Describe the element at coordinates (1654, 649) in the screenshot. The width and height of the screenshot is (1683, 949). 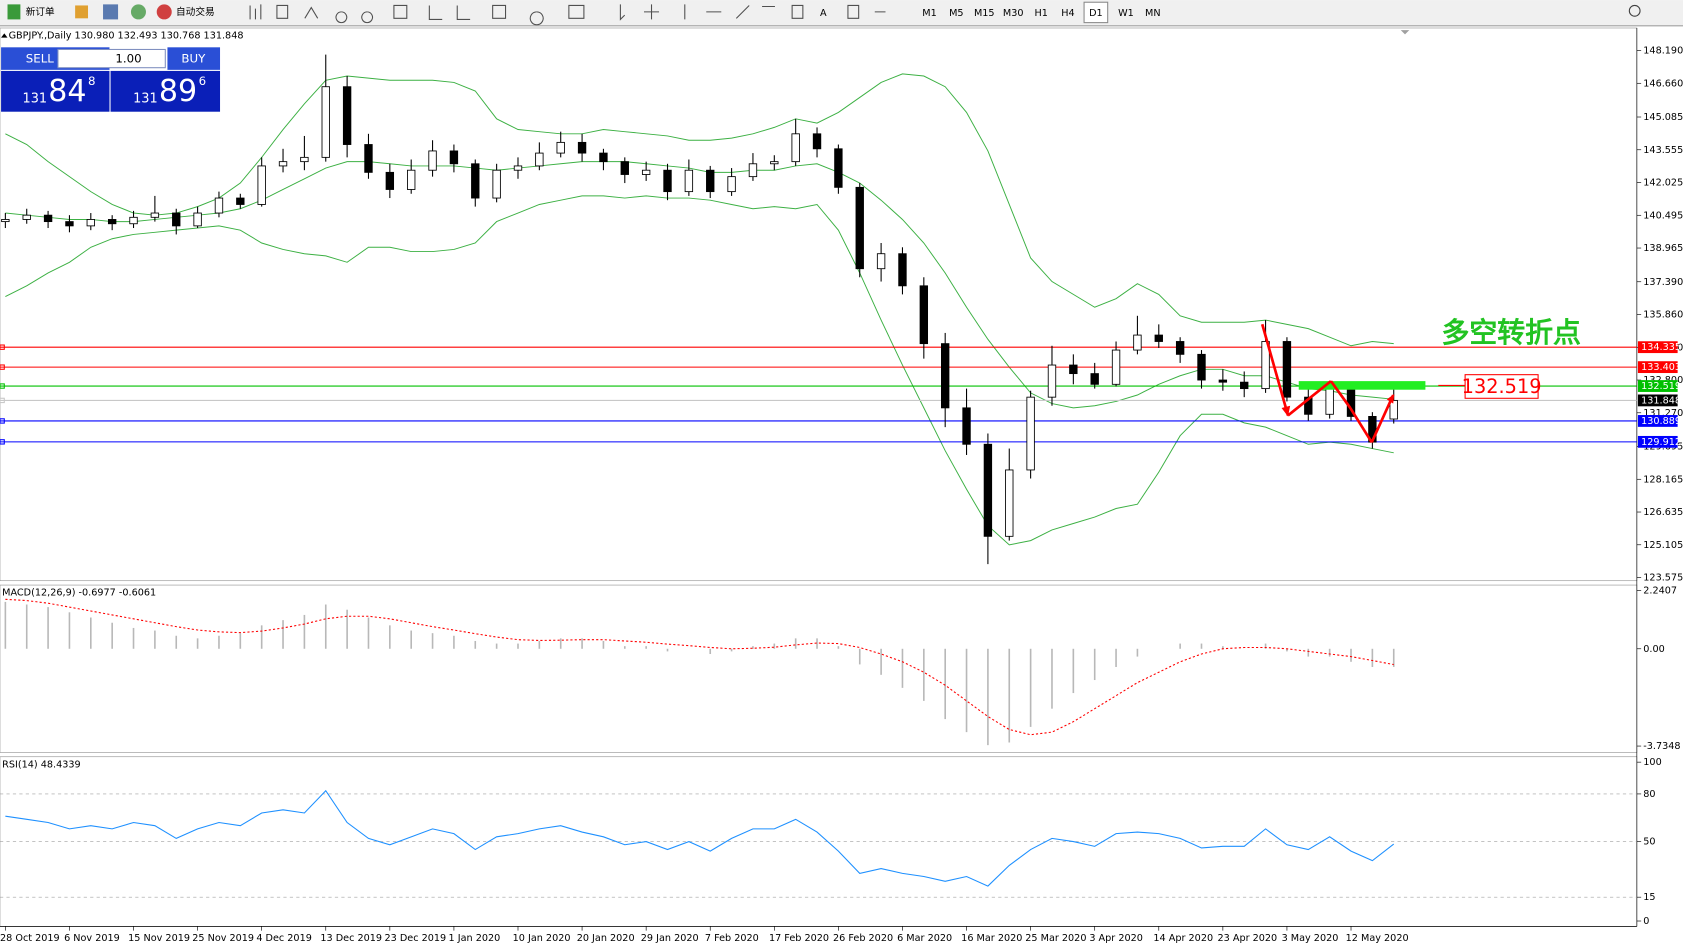
I see `y-tick-label: 0.00` at that location.